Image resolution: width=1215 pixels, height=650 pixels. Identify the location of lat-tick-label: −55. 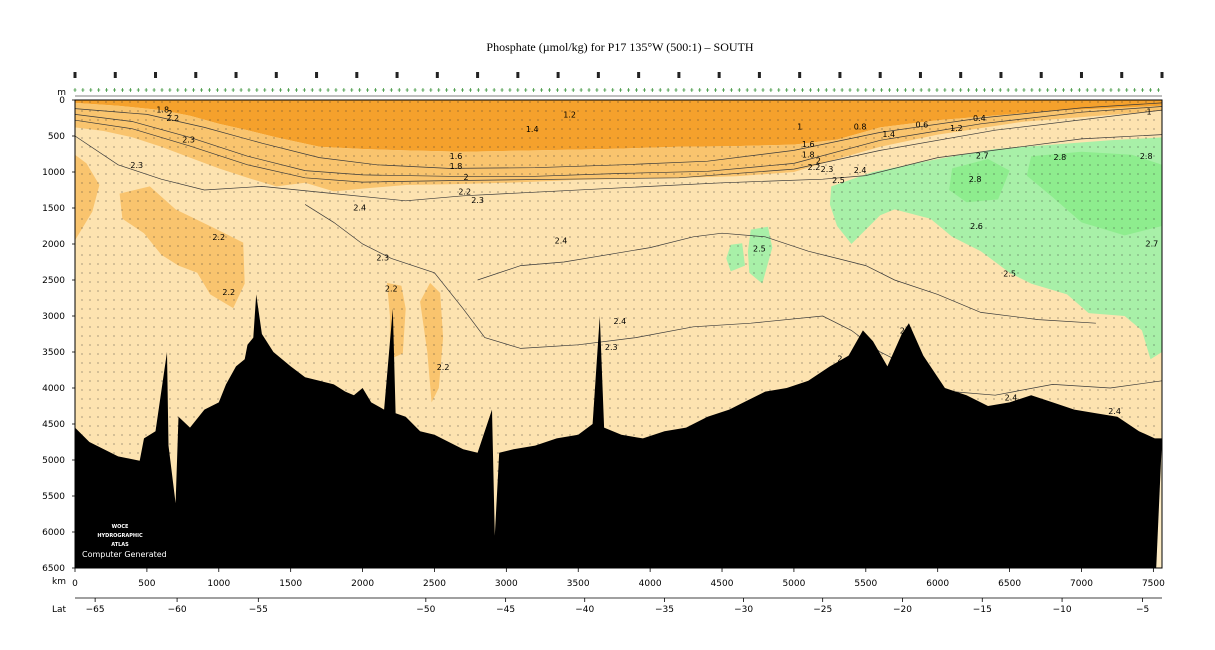
(258, 610).